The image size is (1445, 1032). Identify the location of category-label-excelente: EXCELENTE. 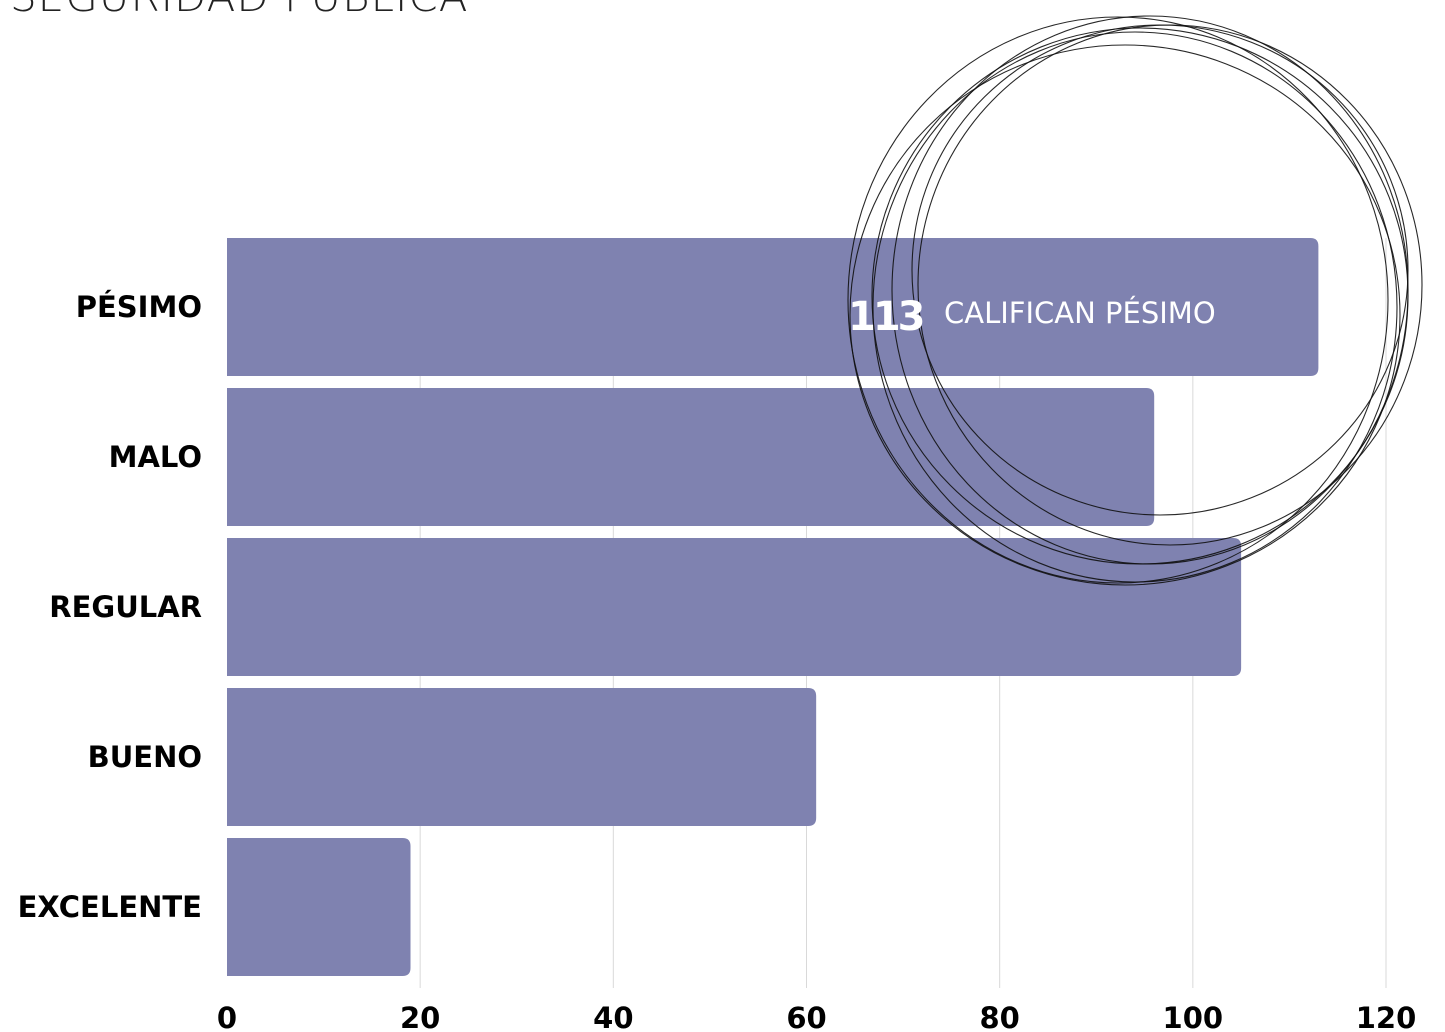
(110, 907).